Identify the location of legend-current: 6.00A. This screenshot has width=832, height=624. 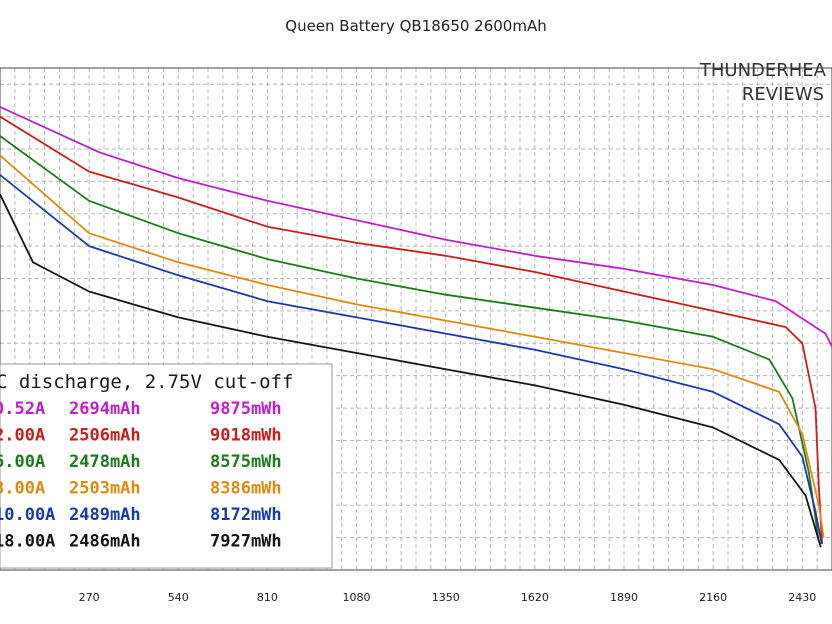
(22, 462).